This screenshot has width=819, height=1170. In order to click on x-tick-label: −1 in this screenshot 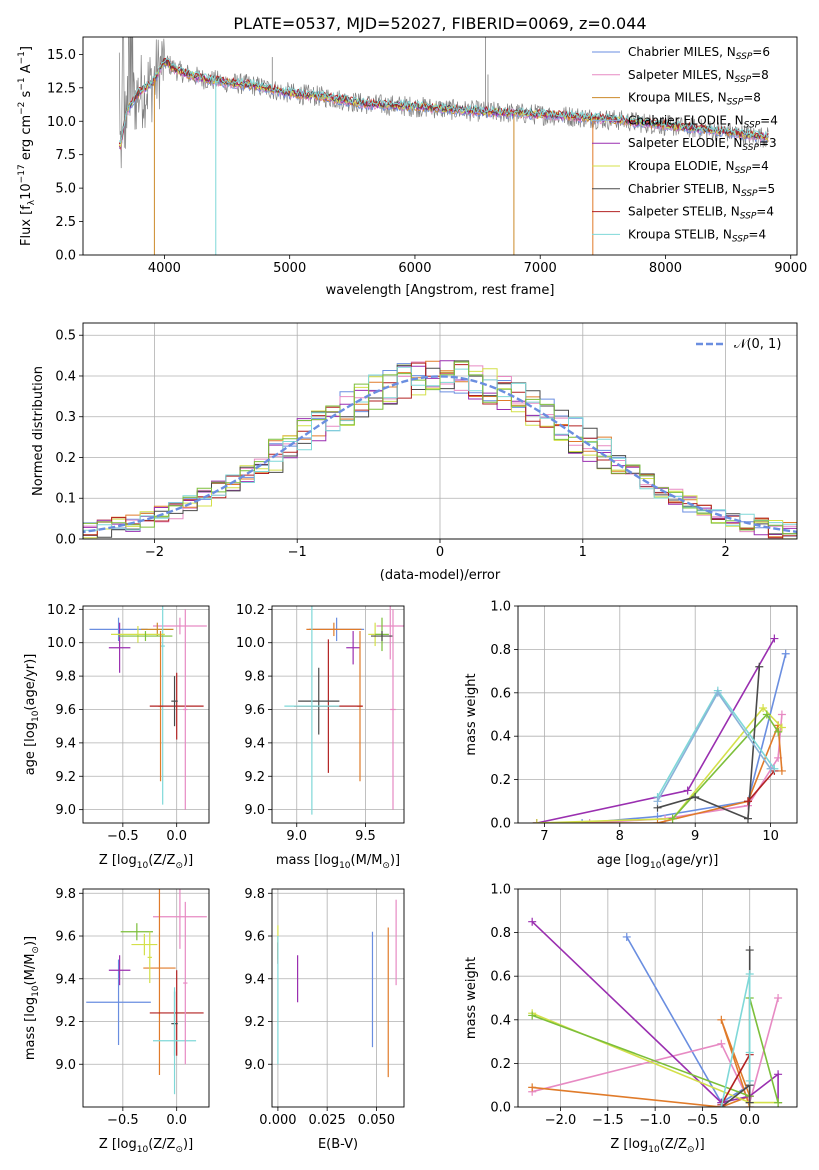, I will do `click(297, 552)`.